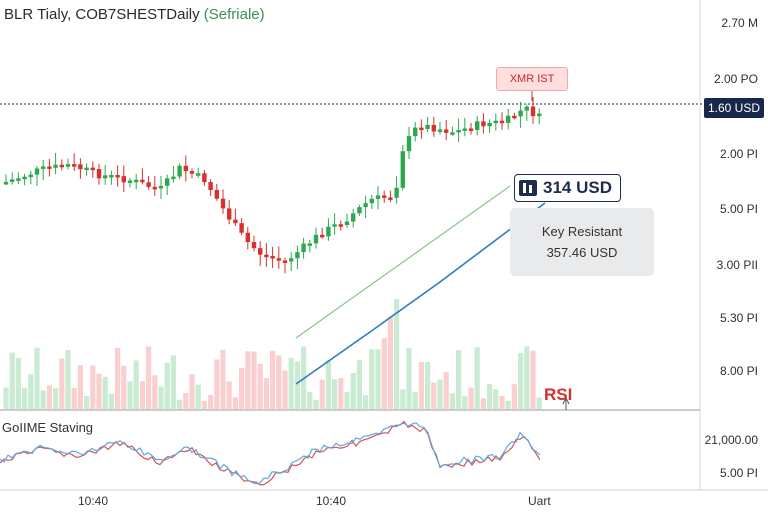 The height and width of the screenshot is (512, 768). I want to click on signal-marker-label: XMR IST, so click(532, 79).